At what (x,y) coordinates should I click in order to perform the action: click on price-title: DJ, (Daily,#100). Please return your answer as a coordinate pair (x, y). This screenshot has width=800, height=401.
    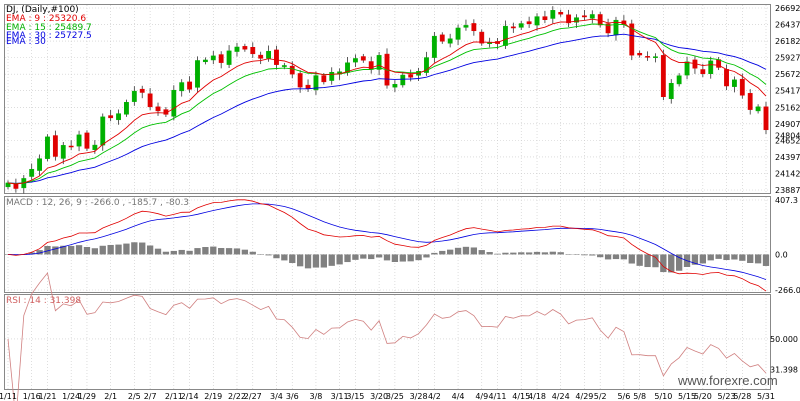
    Looking at the image, I should click on (42, 10).